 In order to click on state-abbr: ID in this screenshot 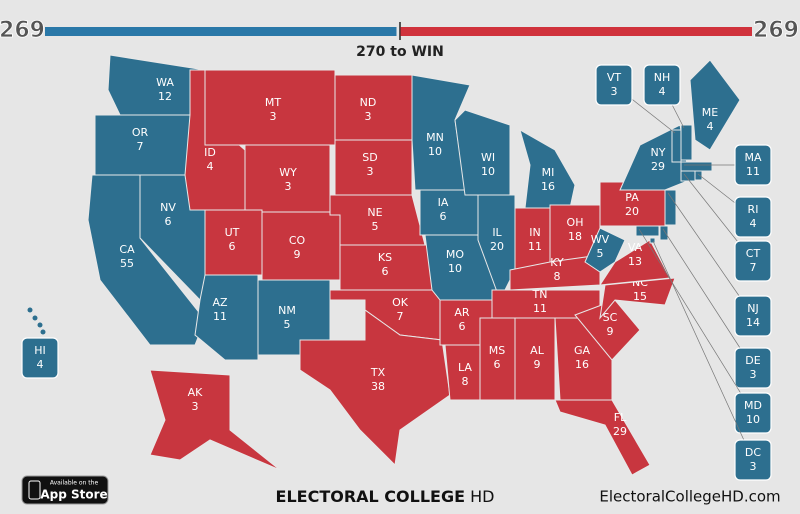, I will do `click(210, 152)`.